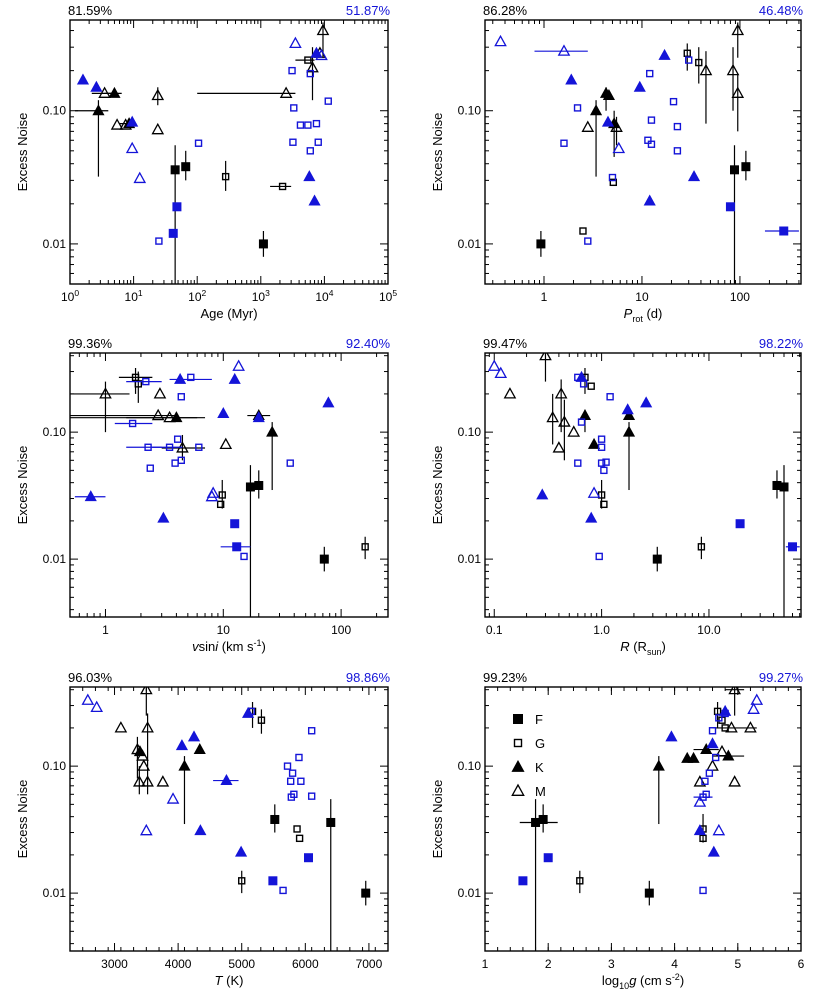 The height and width of the screenshot is (997, 830). What do you see at coordinates (505, 343) in the screenshot?
I see `percent-black: 99.47%` at bounding box center [505, 343].